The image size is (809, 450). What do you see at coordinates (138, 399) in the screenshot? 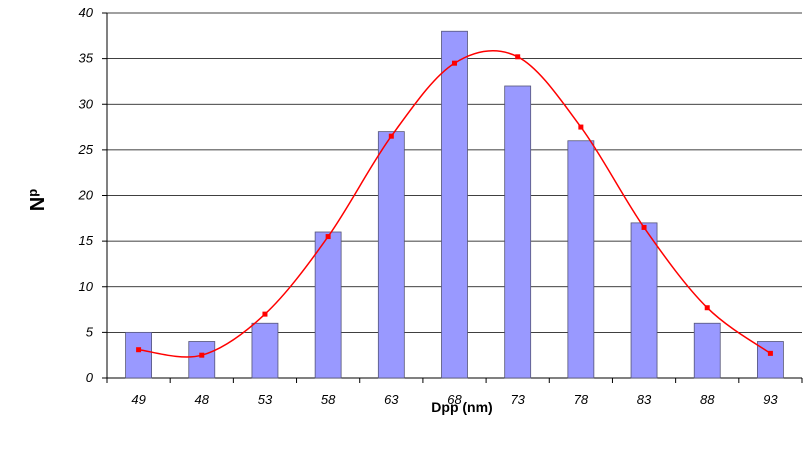
I see `x-tick-label: 49` at bounding box center [138, 399].